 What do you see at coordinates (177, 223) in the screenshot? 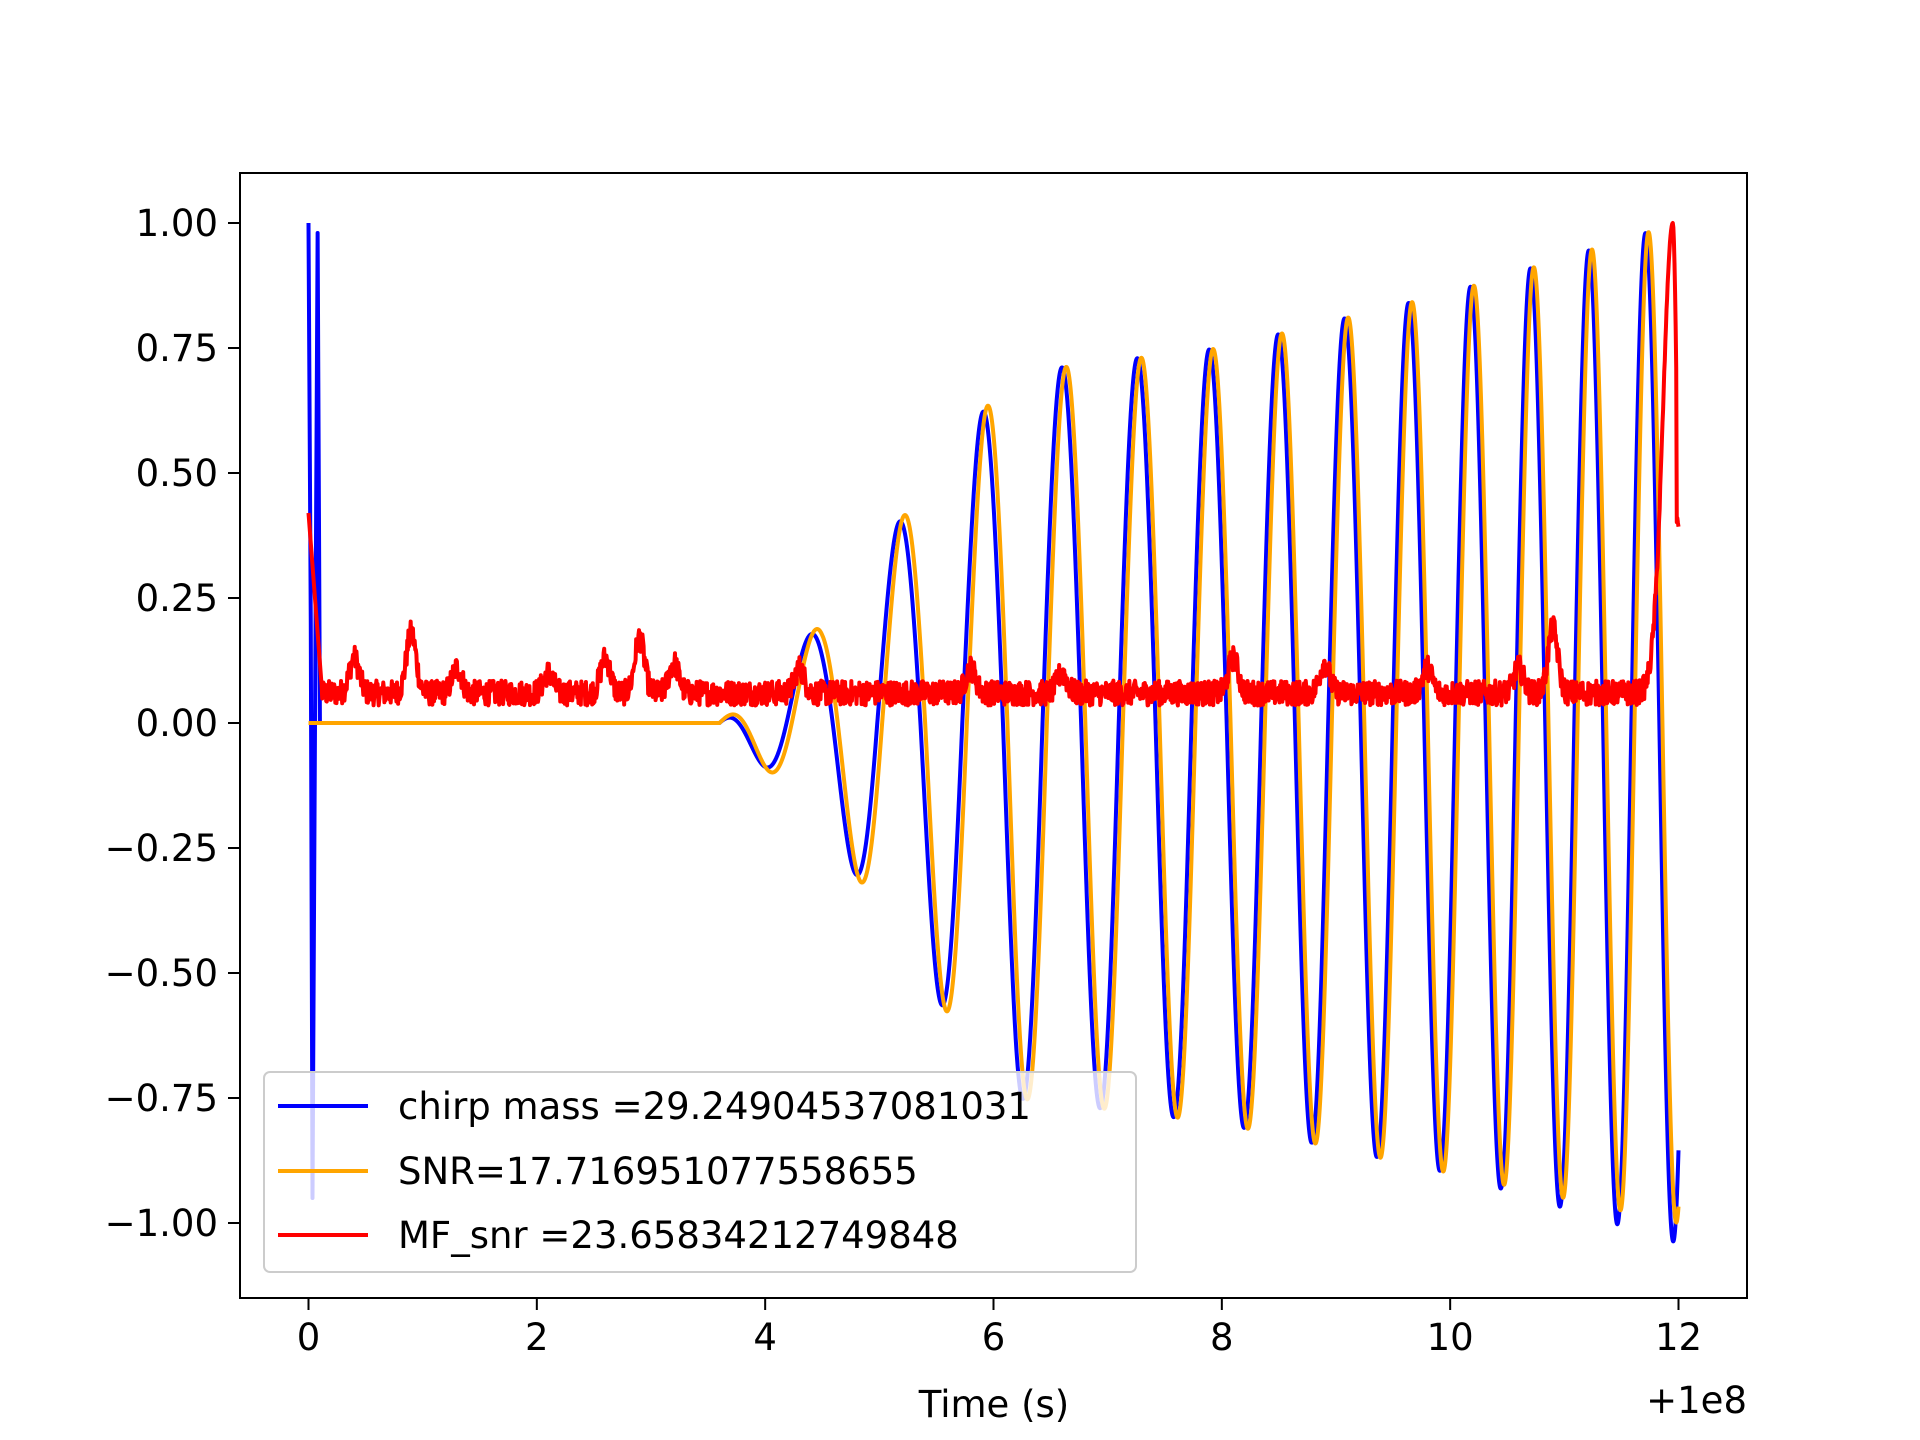
I see `y-tick-label: 1.00` at bounding box center [177, 223].